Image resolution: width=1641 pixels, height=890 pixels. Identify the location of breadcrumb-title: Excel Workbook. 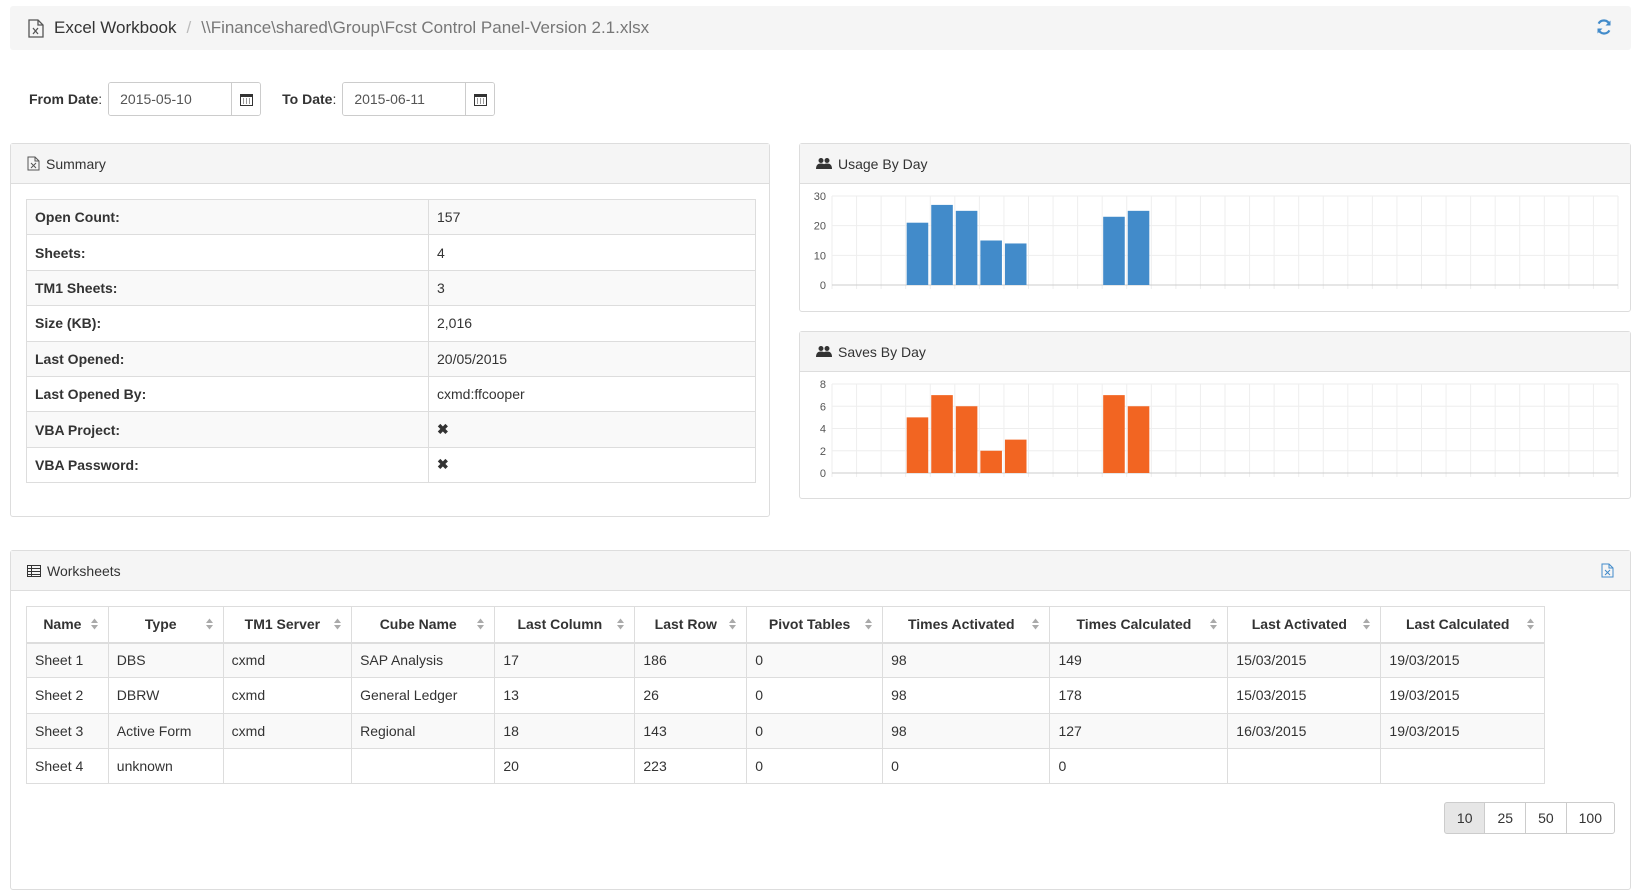
(115, 27).